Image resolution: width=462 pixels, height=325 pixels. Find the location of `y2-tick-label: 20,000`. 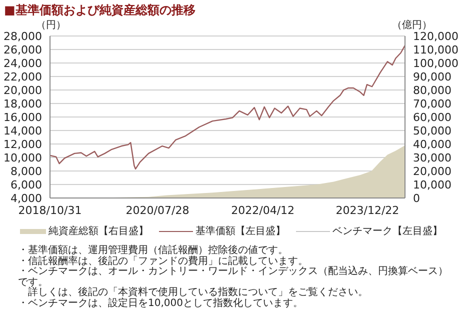

y2-tick-label: 20,000 is located at coordinates (432, 171).